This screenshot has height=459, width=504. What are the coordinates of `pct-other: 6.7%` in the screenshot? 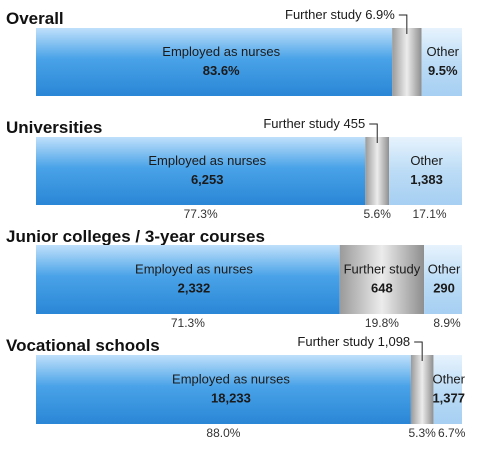 It's located at (452, 433).